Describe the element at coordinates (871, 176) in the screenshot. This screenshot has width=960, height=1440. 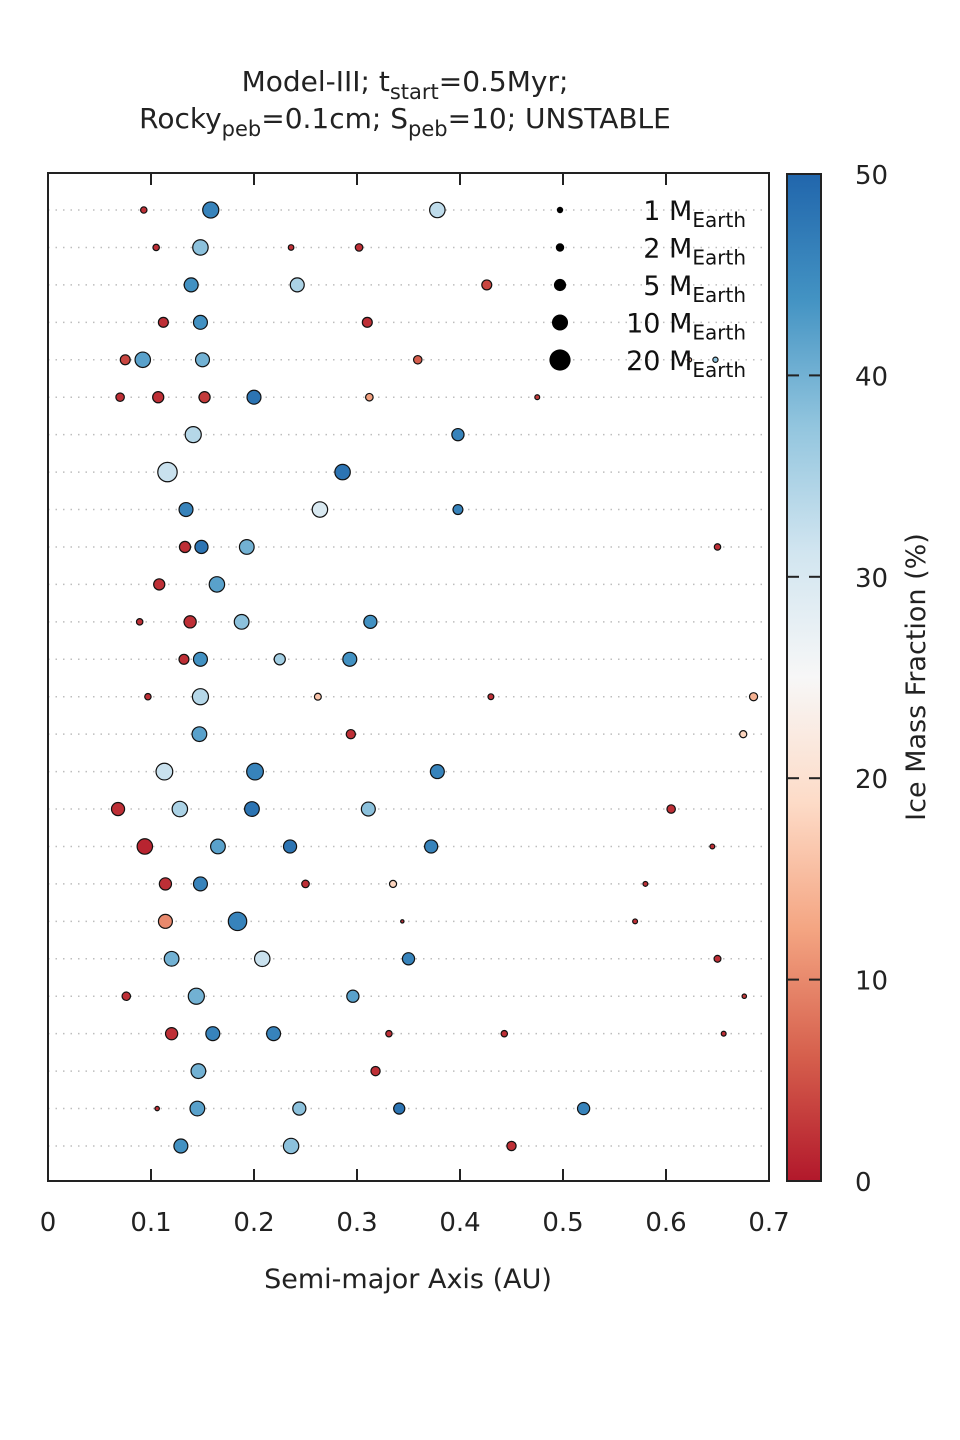
I see `colorbar-tick-label: 50` at that location.